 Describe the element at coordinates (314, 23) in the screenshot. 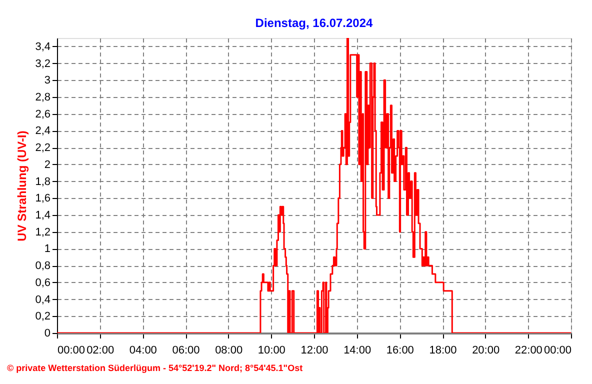

I see `chart-title: Dienstag, 16.07.2024` at that location.